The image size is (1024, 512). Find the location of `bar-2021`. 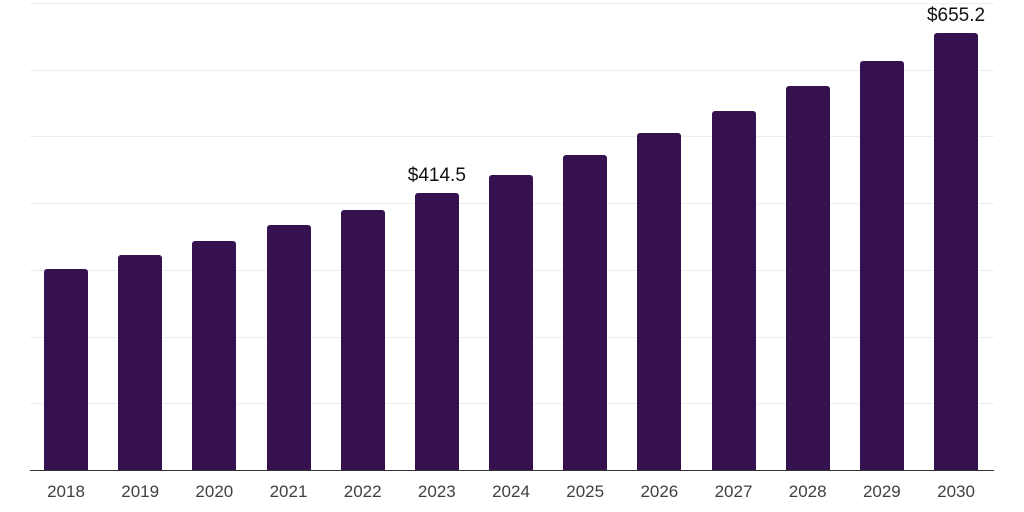

bar-2021 is located at coordinates (288, 347).